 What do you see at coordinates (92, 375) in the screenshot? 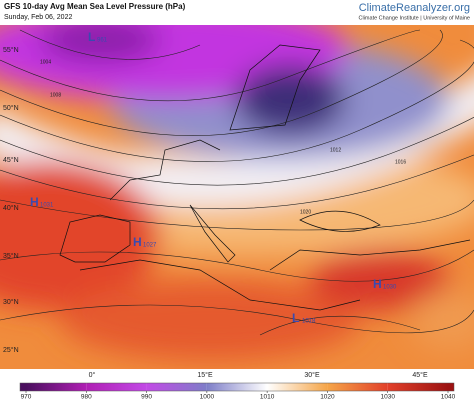
I see `lon-label: 0°` at bounding box center [92, 375].